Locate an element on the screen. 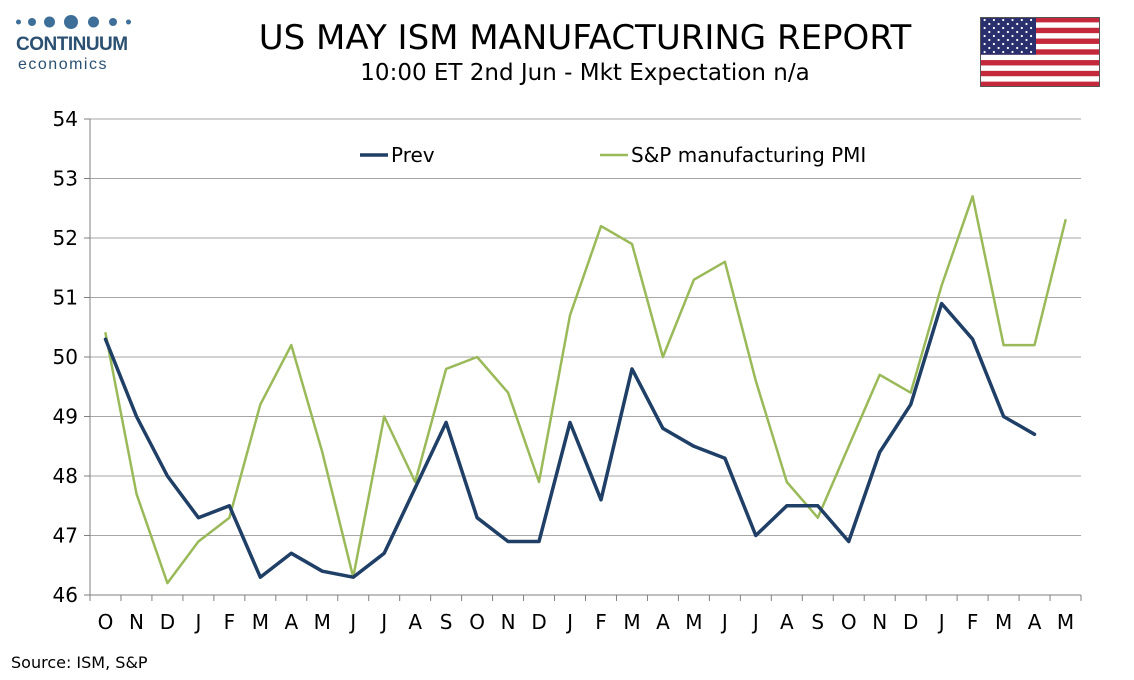 Image resolution: width=1134 pixels, height=680 pixels. y-tick-label: 52 is located at coordinates (65, 238).